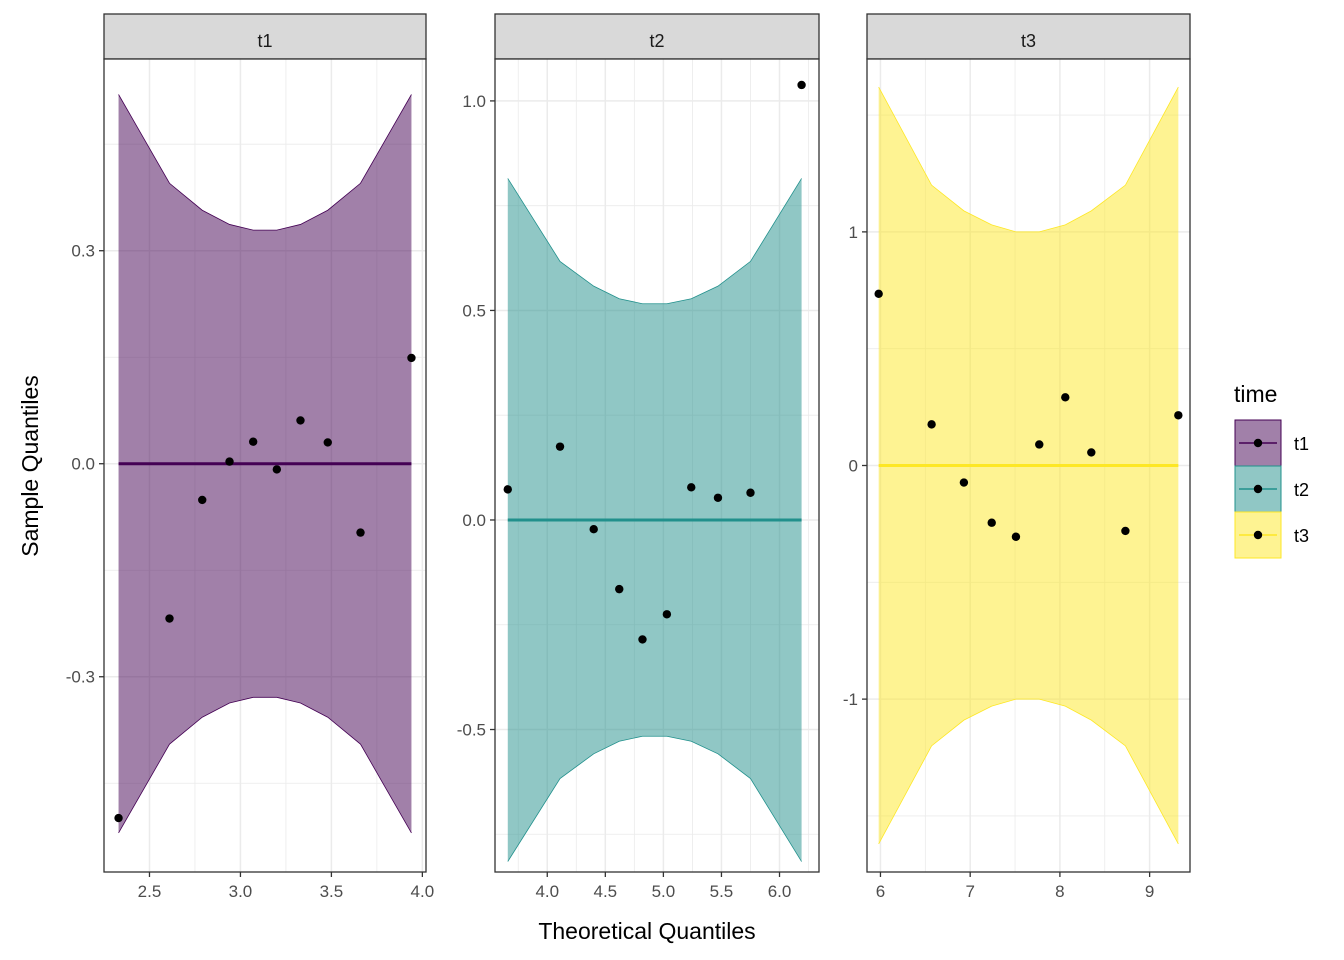  I want to click on legend-label: t3, so click(1301, 536).